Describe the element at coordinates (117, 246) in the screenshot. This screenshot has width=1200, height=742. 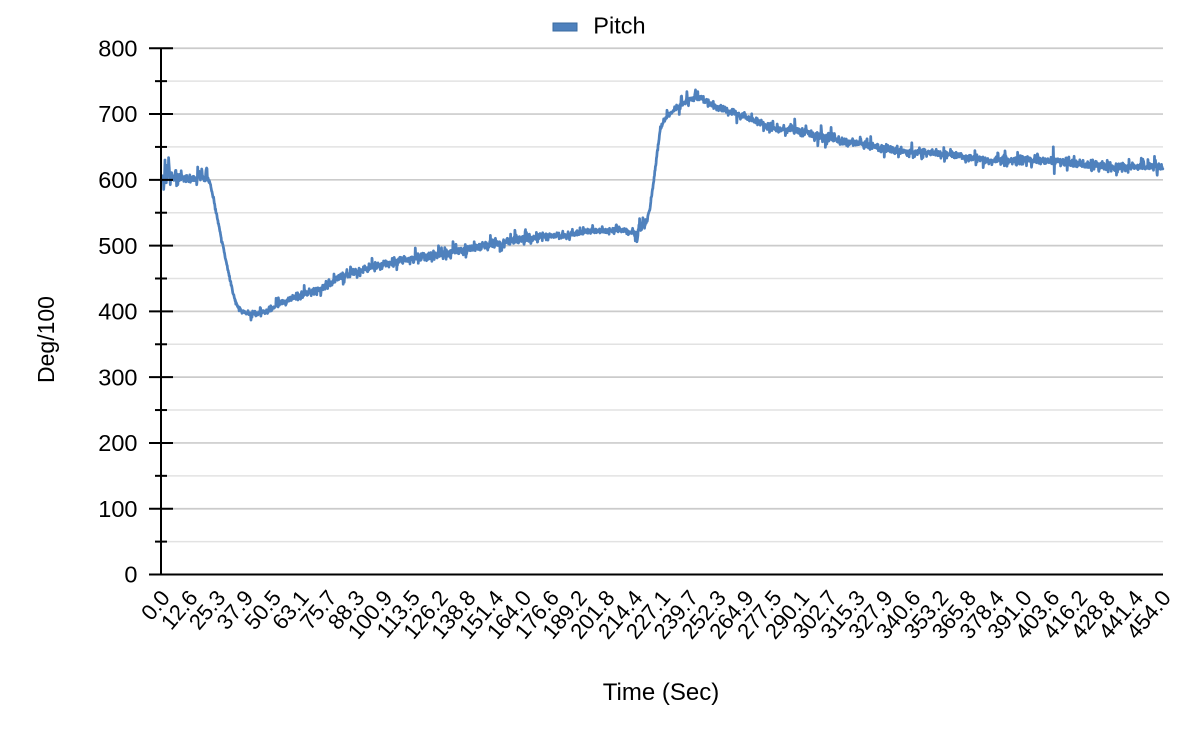
I see `svg-text: 500` at that location.